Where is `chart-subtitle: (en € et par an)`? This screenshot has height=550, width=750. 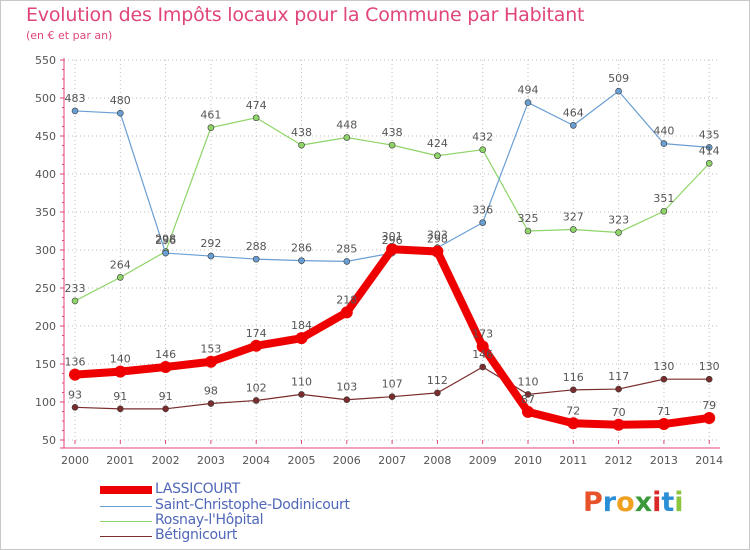 chart-subtitle: (en € et par an) is located at coordinates (69, 35).